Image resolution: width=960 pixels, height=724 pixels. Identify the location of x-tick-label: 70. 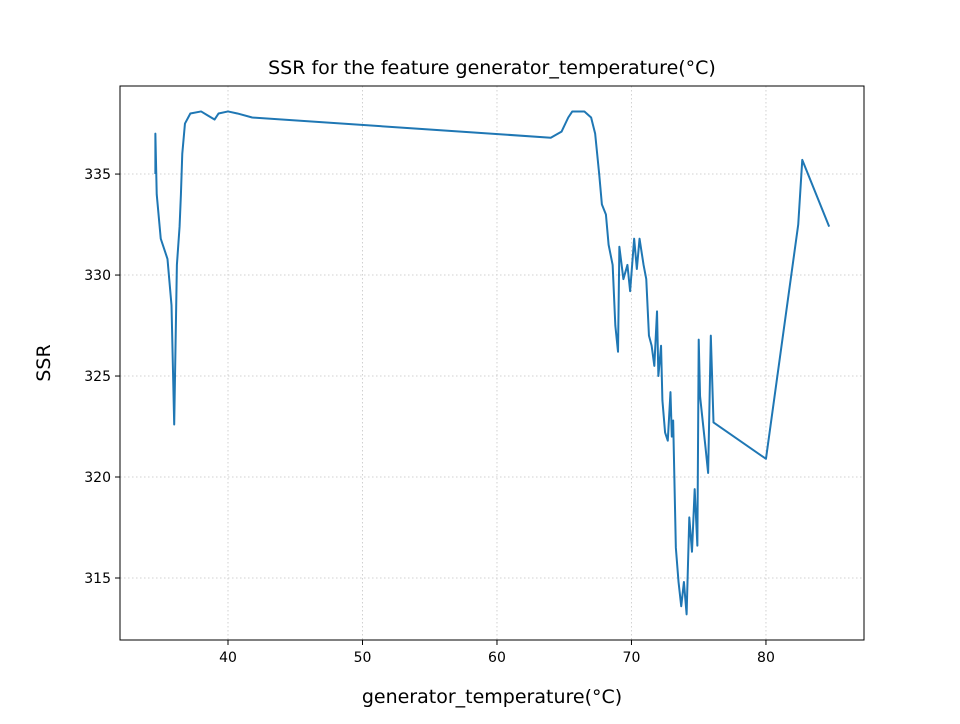
(632, 658).